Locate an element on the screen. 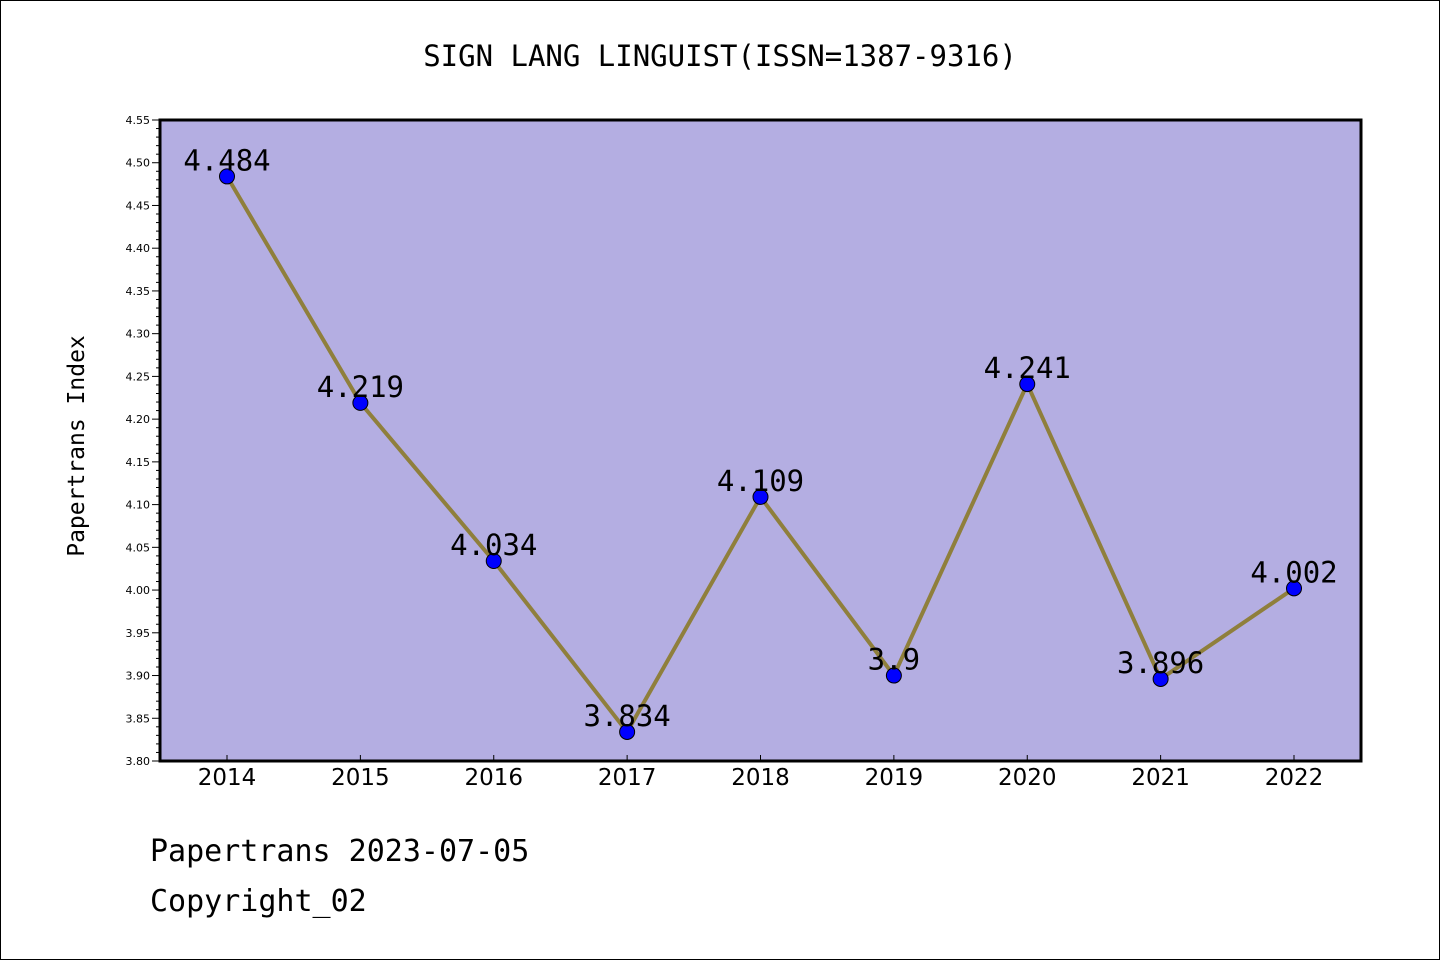 The width and height of the screenshot is (1440, 960). x-tick-label: 2014 is located at coordinates (227, 778).